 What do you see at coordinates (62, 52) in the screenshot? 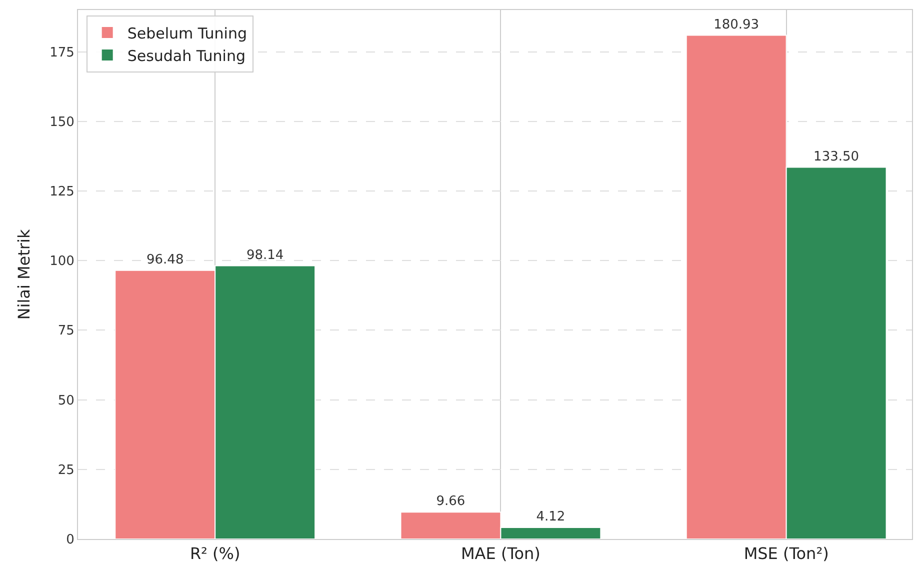
I see `y-tick-label: 175` at bounding box center [62, 52].